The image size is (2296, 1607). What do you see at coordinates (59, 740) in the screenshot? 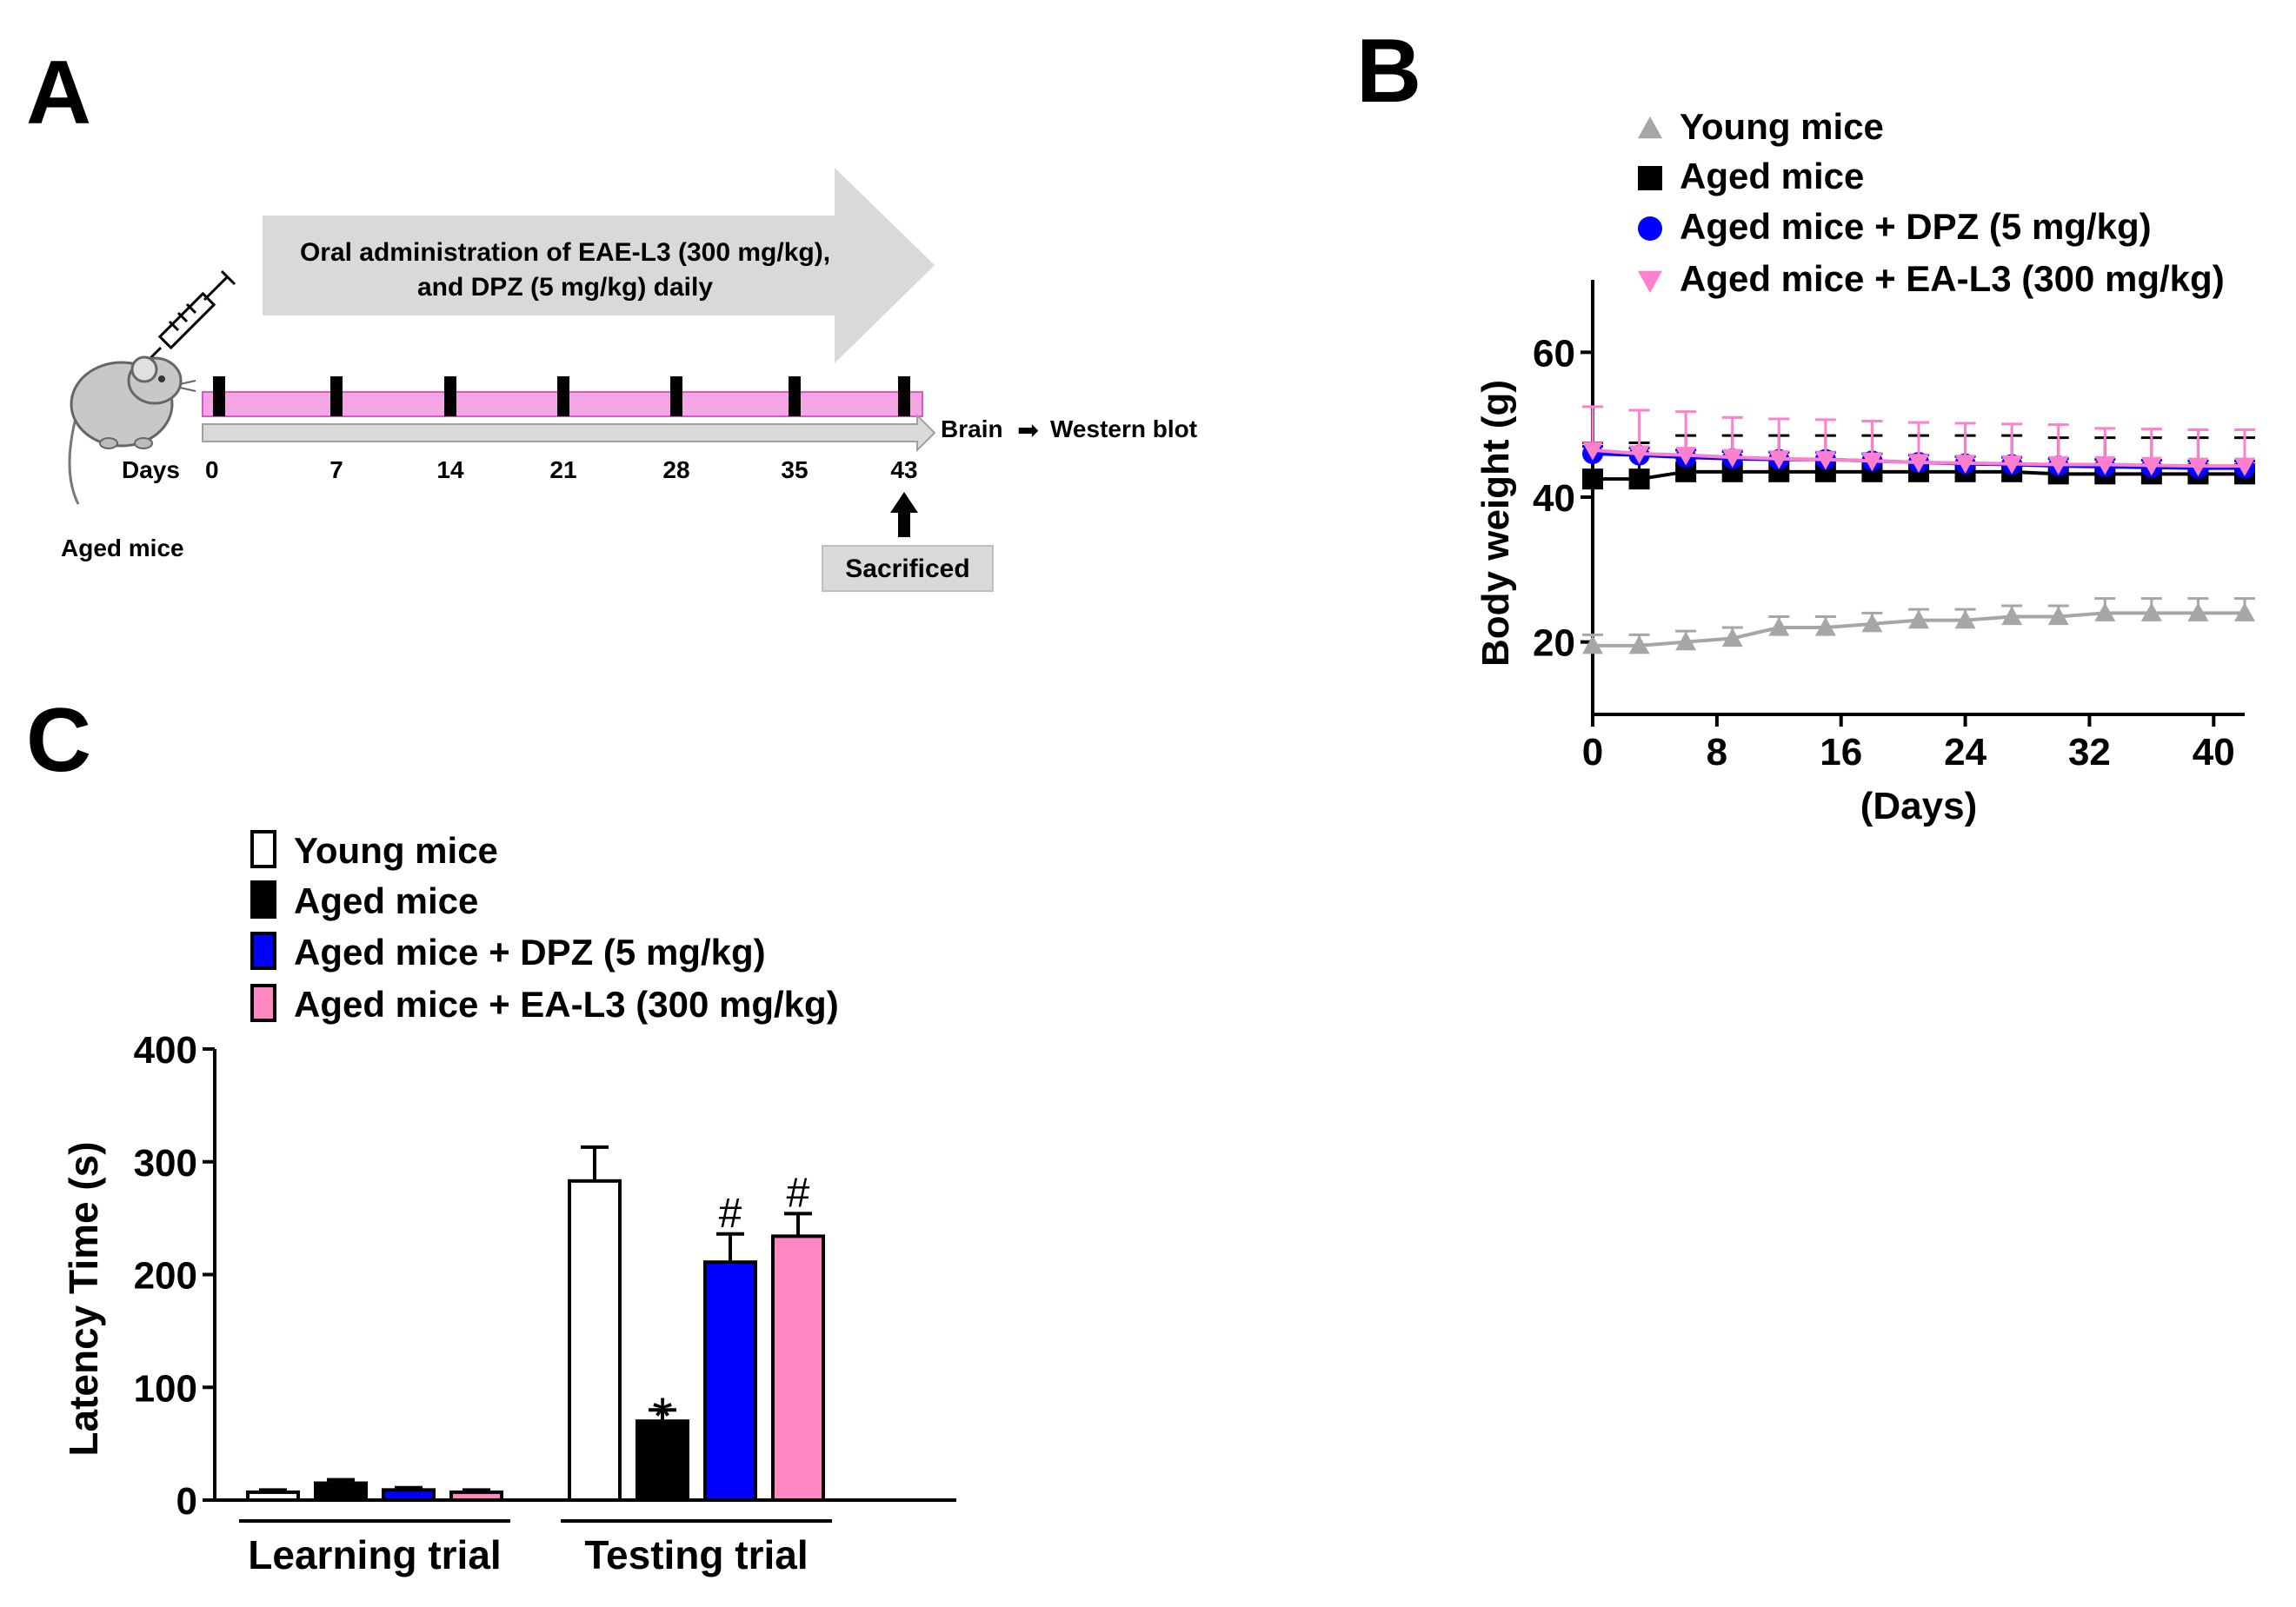
I see `panel-c-letter: C` at bounding box center [59, 740].